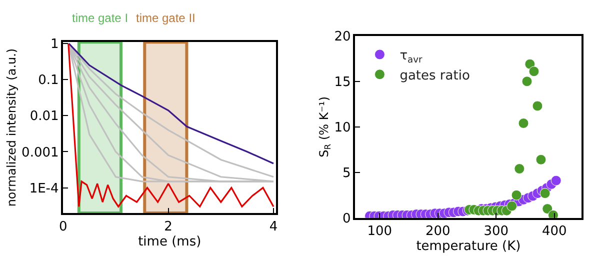  Describe the element at coordinates (342, 36) in the screenshot. I see `y-tick-label: 20` at that location.